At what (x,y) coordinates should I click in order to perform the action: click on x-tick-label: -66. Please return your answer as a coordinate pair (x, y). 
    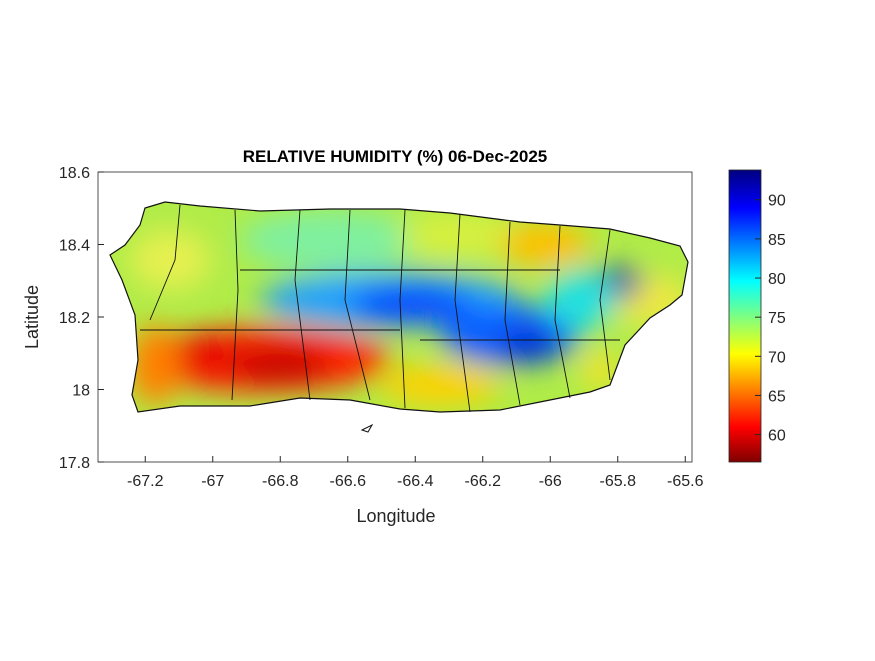
    Looking at the image, I should click on (550, 481).